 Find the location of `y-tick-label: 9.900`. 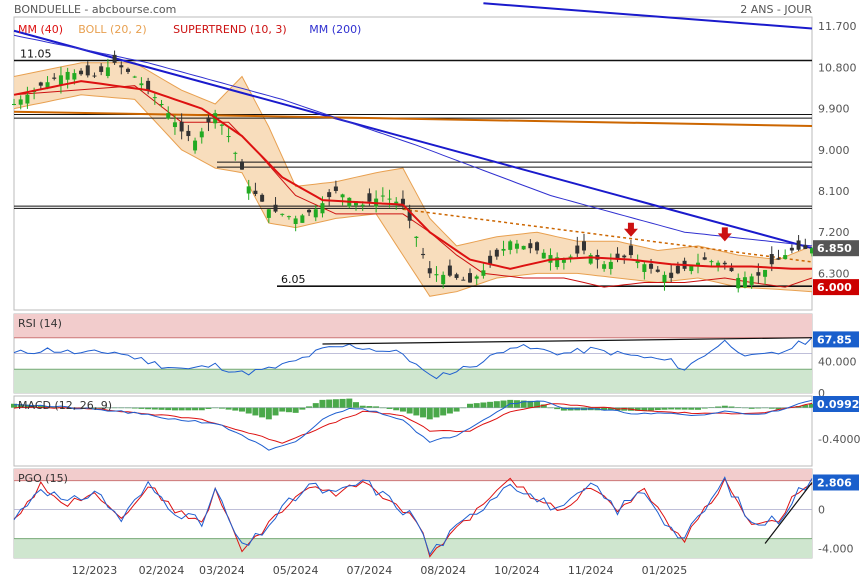

y-tick-label: 9.900 is located at coordinates (834, 109).